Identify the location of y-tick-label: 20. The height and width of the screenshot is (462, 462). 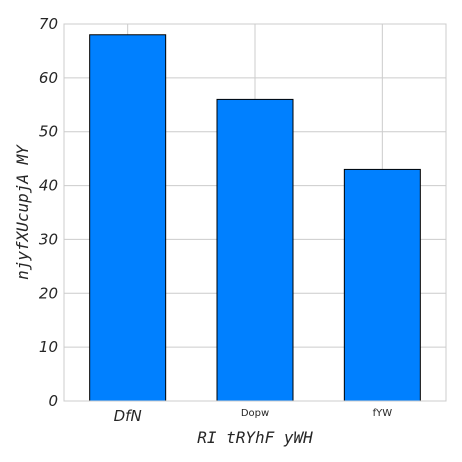
(48, 293).